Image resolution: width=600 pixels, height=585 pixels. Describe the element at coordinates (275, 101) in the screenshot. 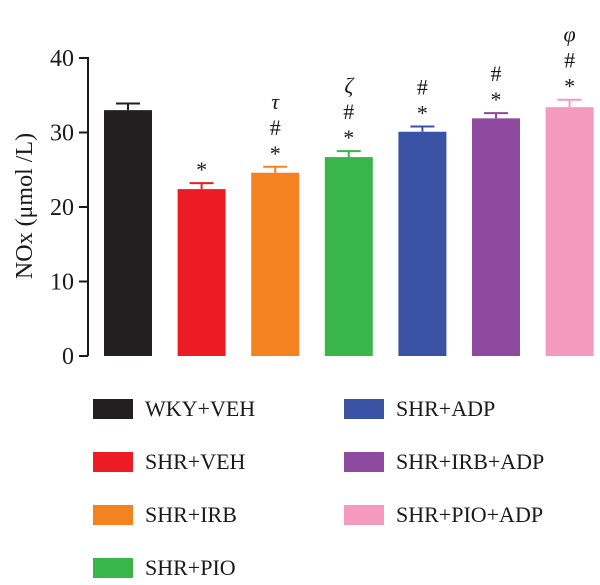

I see `significance-mark: τ` at that location.